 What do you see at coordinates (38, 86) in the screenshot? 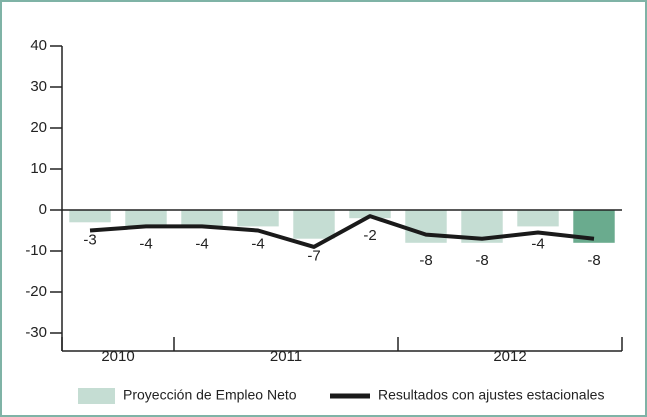
I see `y-tick-label: 30` at bounding box center [38, 86].